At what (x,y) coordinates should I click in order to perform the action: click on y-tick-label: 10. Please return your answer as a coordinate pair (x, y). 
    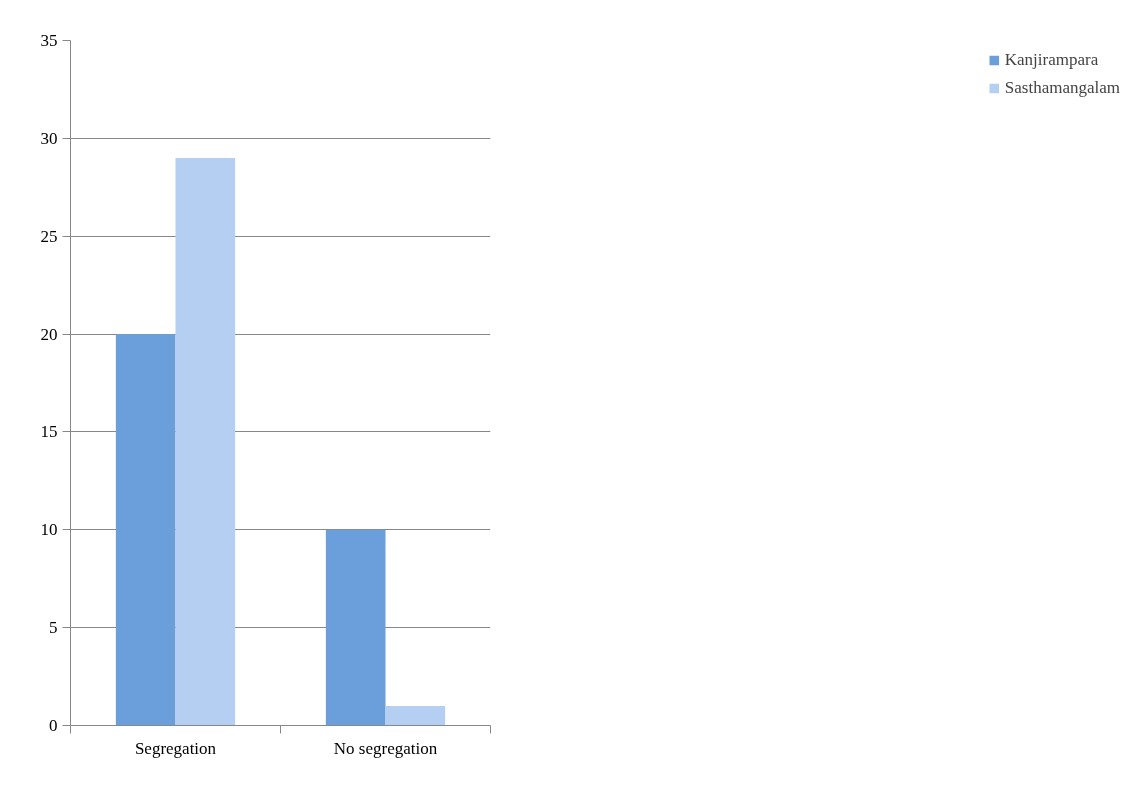
    Looking at the image, I should click on (49, 530).